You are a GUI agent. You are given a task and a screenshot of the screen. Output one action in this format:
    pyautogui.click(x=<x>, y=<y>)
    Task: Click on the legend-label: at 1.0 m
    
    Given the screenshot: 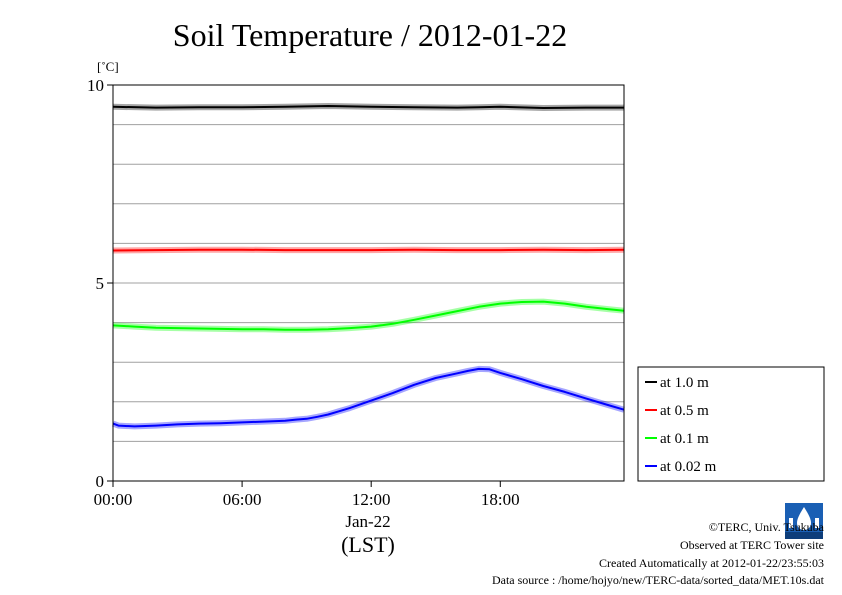 What is the action you would take?
    pyautogui.click(x=684, y=383)
    